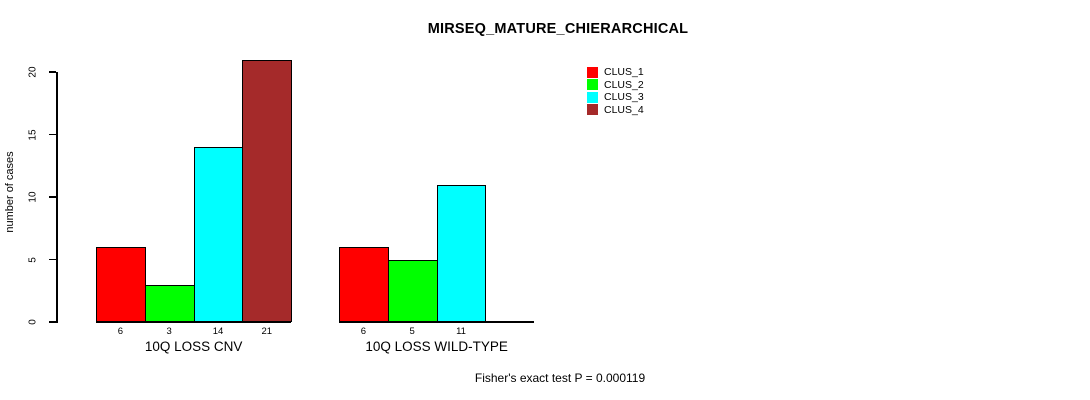  I want to click on legend-label: CLUS_4, so click(624, 109).